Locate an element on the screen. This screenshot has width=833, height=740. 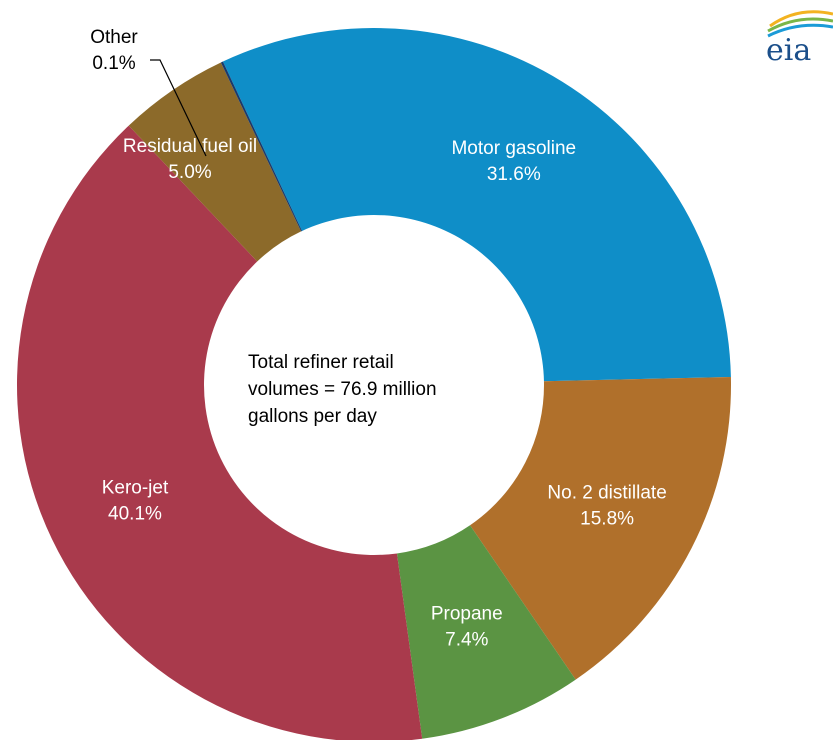
label-no-2-distillate: No. 2 distillate is located at coordinates (606, 493).